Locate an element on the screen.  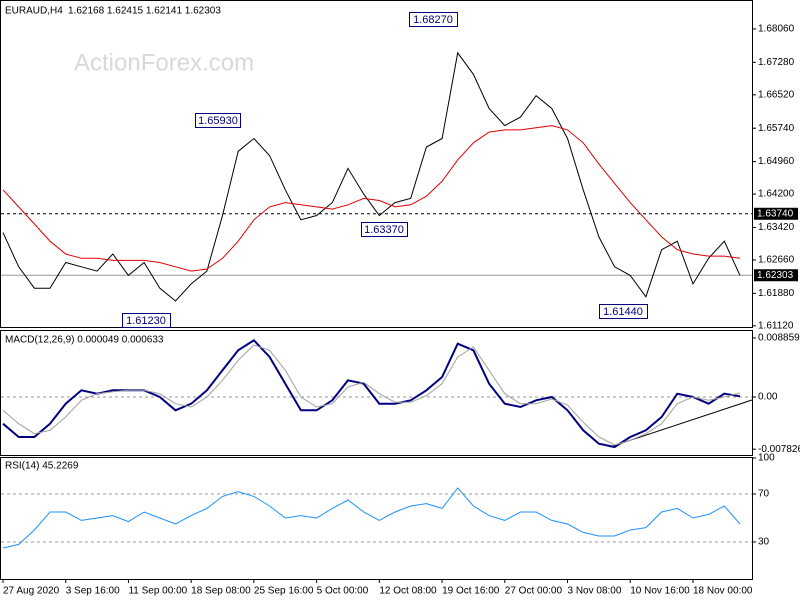
x-tick-label: 3 Nov 08:00 is located at coordinates (595, 591).